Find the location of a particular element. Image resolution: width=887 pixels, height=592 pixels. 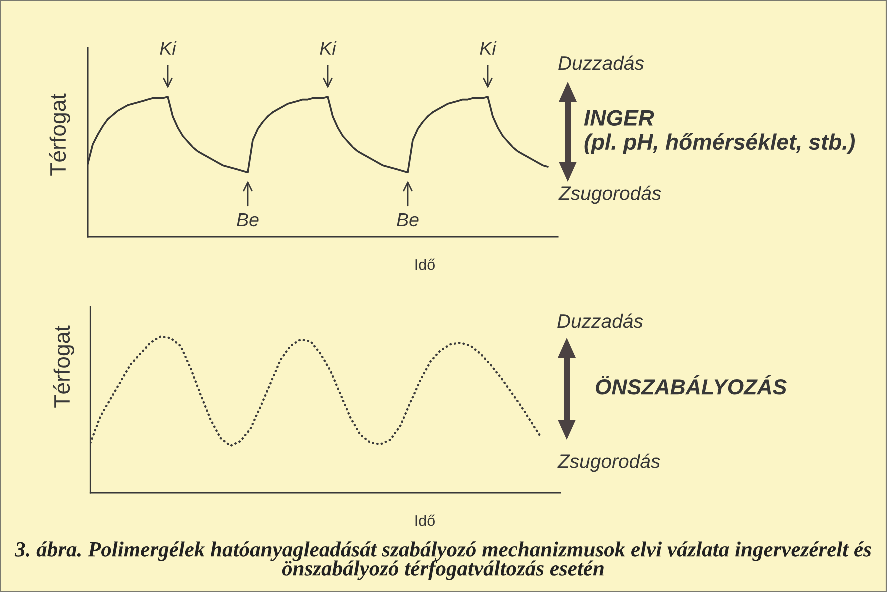

text: (pl. pH, hőmérséklet, stb.) is located at coordinates (719, 144).